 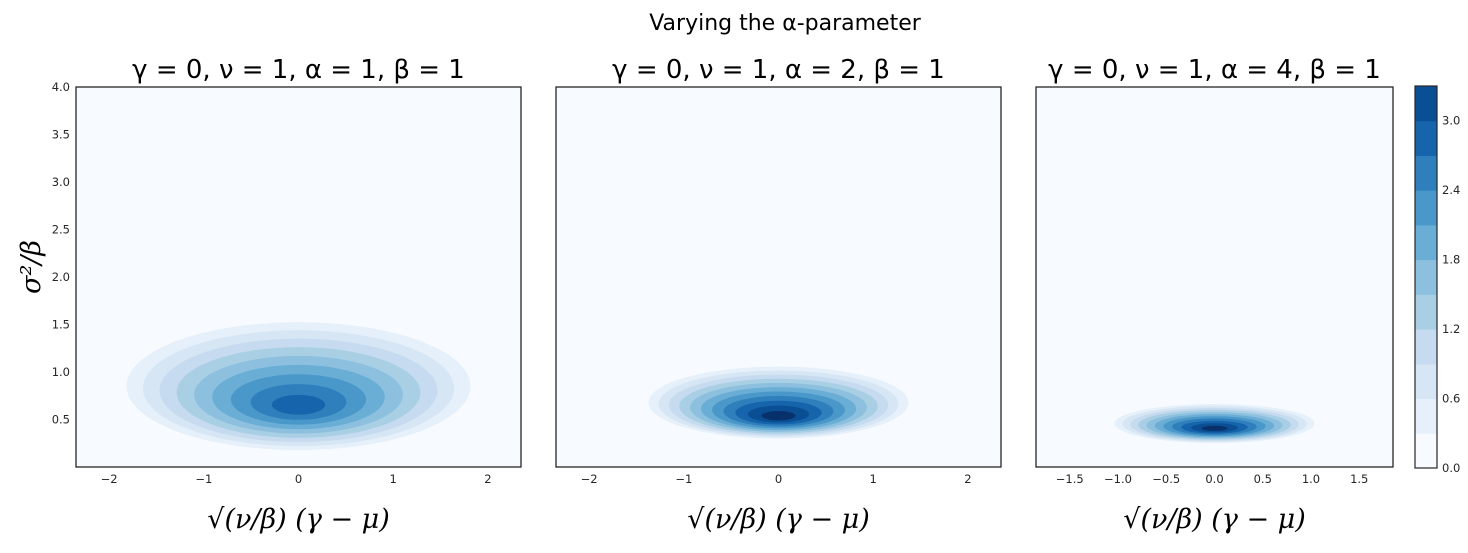 I want to click on colorbar-tick-label: 1.2, so click(x=1451, y=329).